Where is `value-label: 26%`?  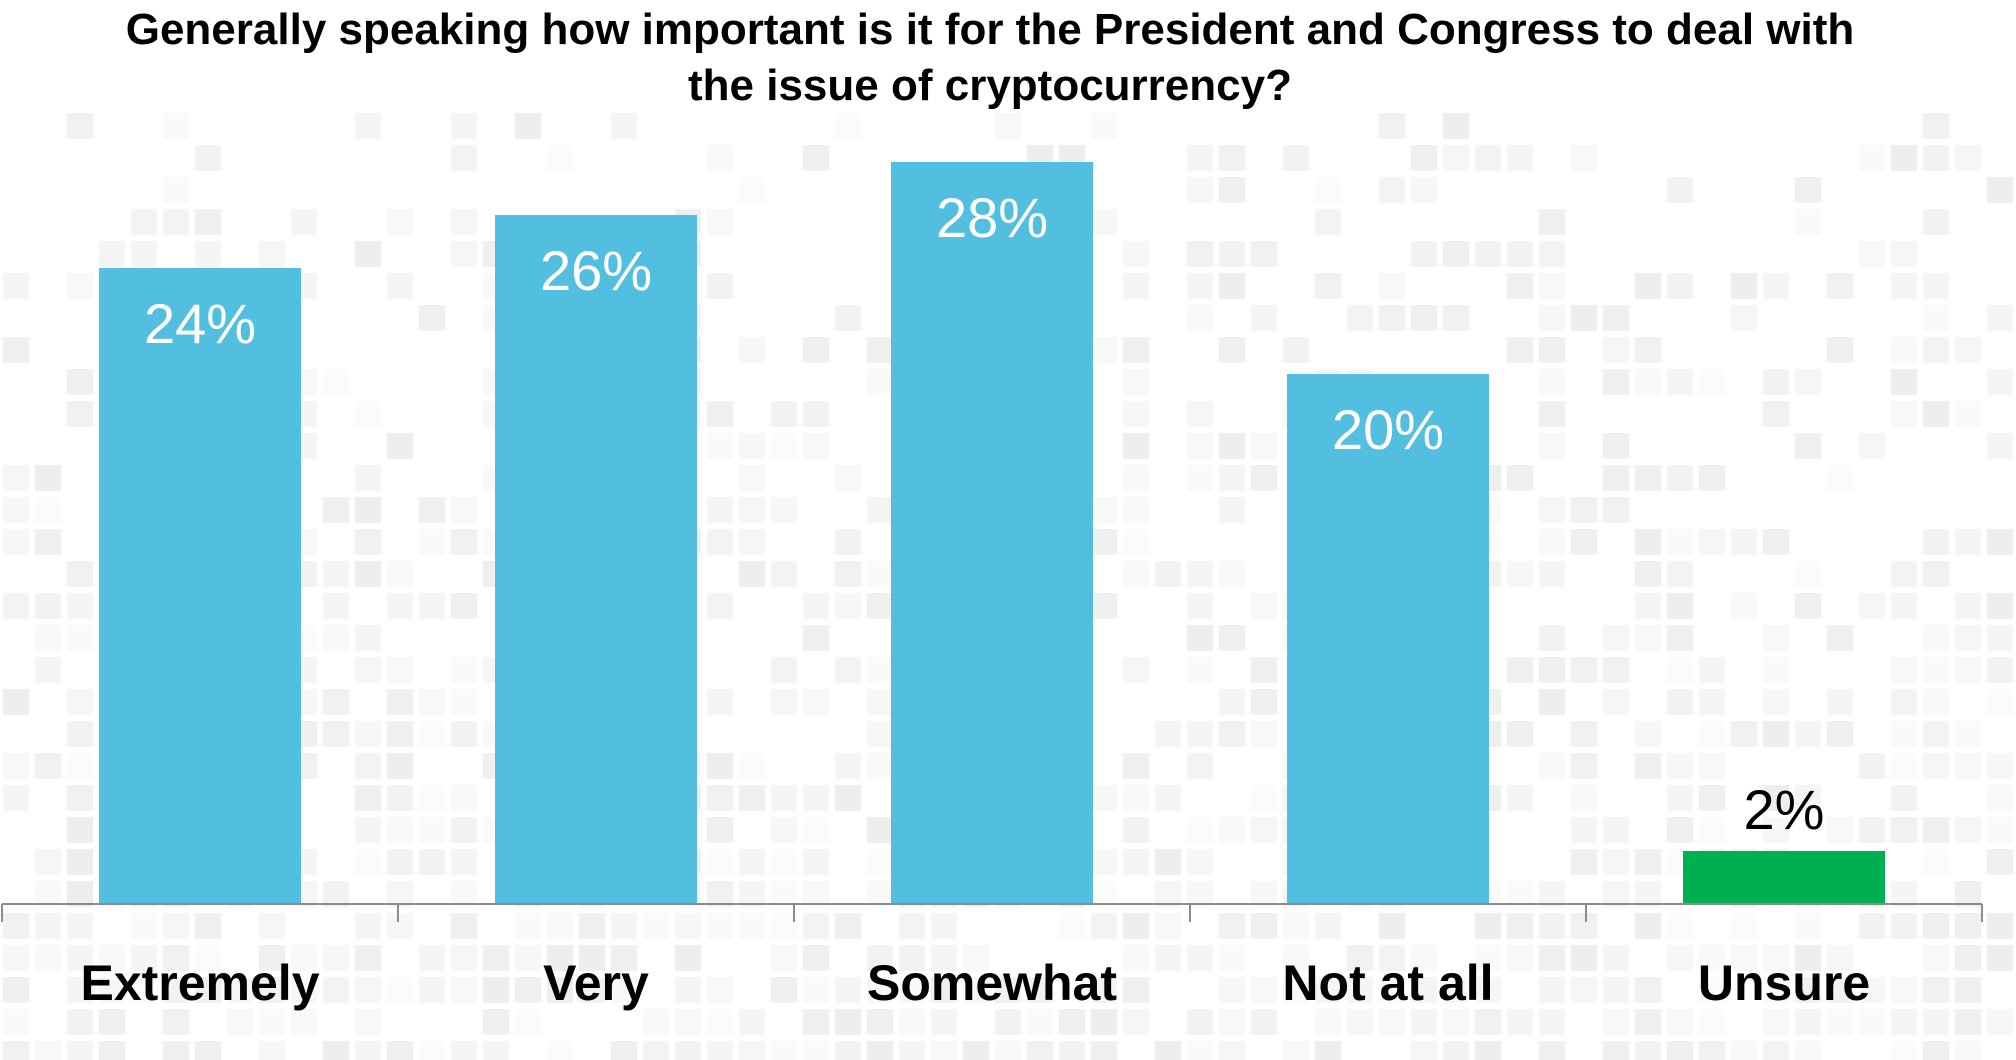
value-label: 26% is located at coordinates (596, 270).